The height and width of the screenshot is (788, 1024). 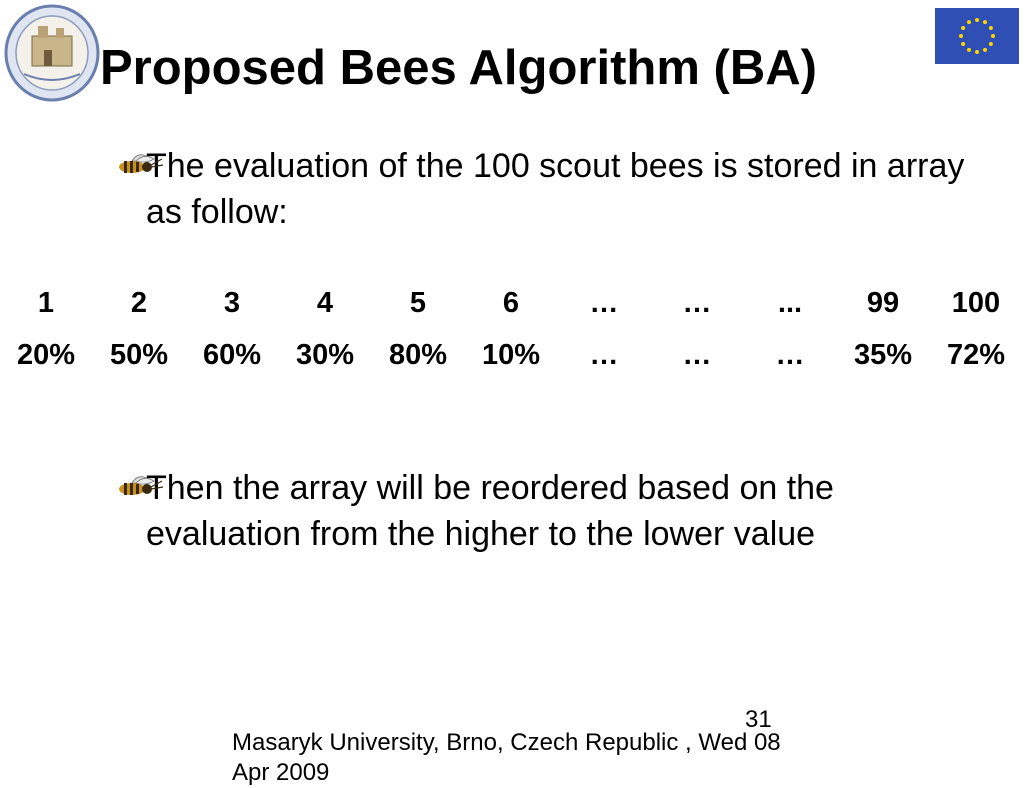 I want to click on array-index: 3, so click(x=232, y=303).